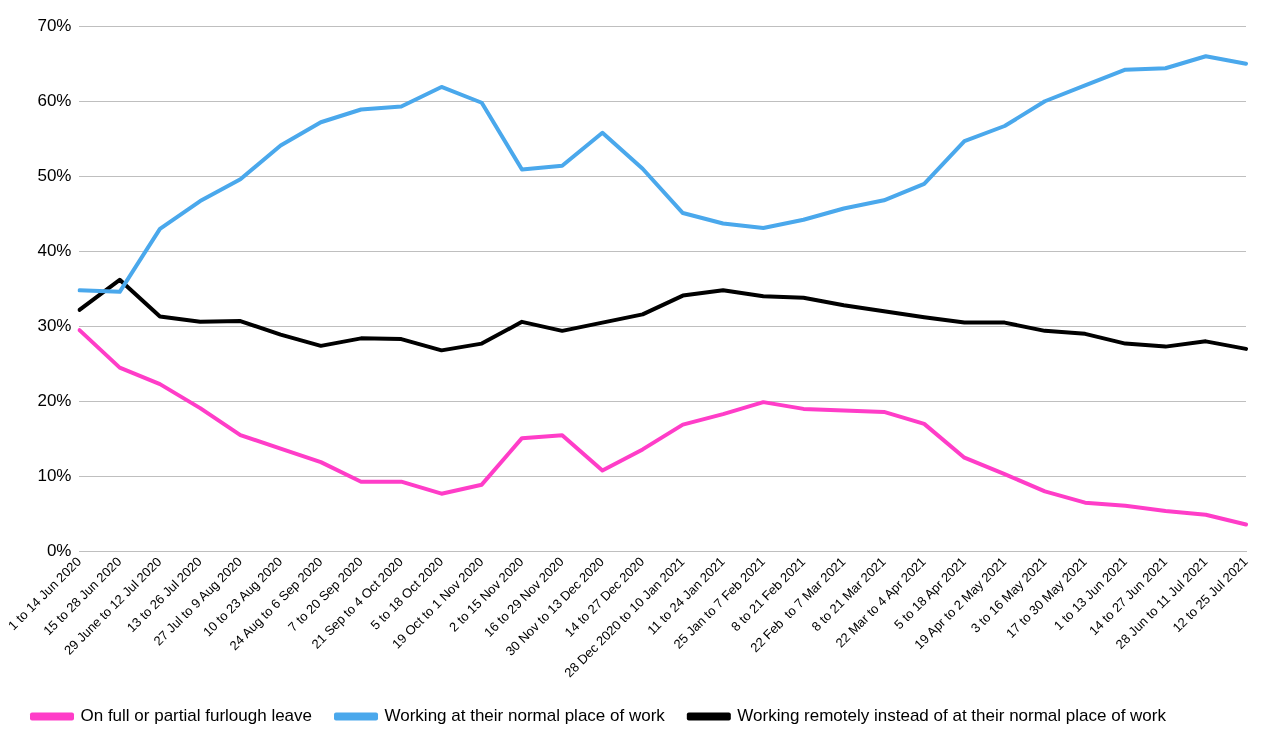 Image resolution: width=1272 pixels, height=743 pixels. What do you see at coordinates (59, 551) in the screenshot?
I see `y-tick-label: 0%` at bounding box center [59, 551].